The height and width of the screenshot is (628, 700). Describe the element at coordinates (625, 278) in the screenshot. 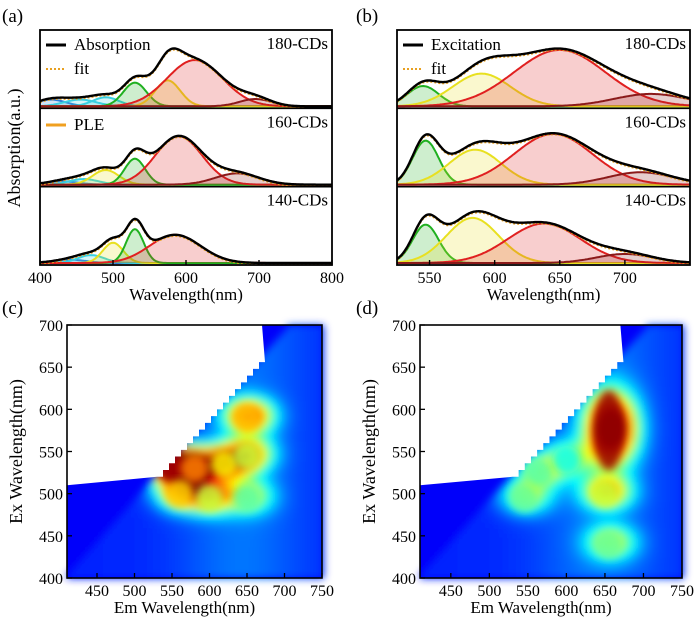

I see `x-tick-label: 700` at that location.